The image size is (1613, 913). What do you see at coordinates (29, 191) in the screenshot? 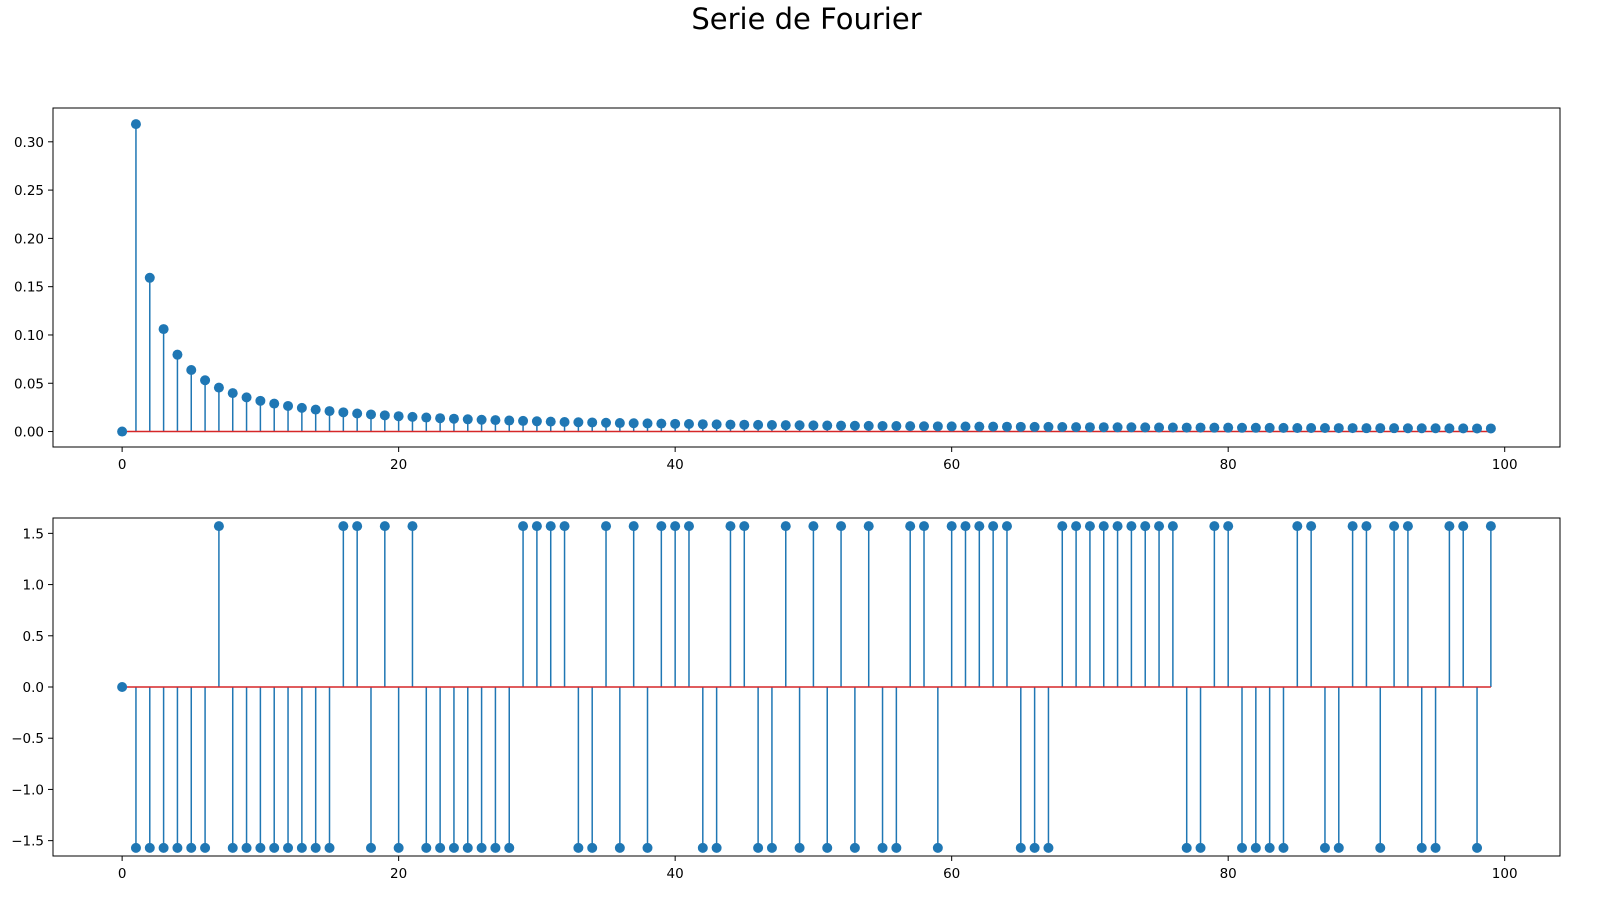
I see `y-tick-label: 0.25` at bounding box center [29, 191].